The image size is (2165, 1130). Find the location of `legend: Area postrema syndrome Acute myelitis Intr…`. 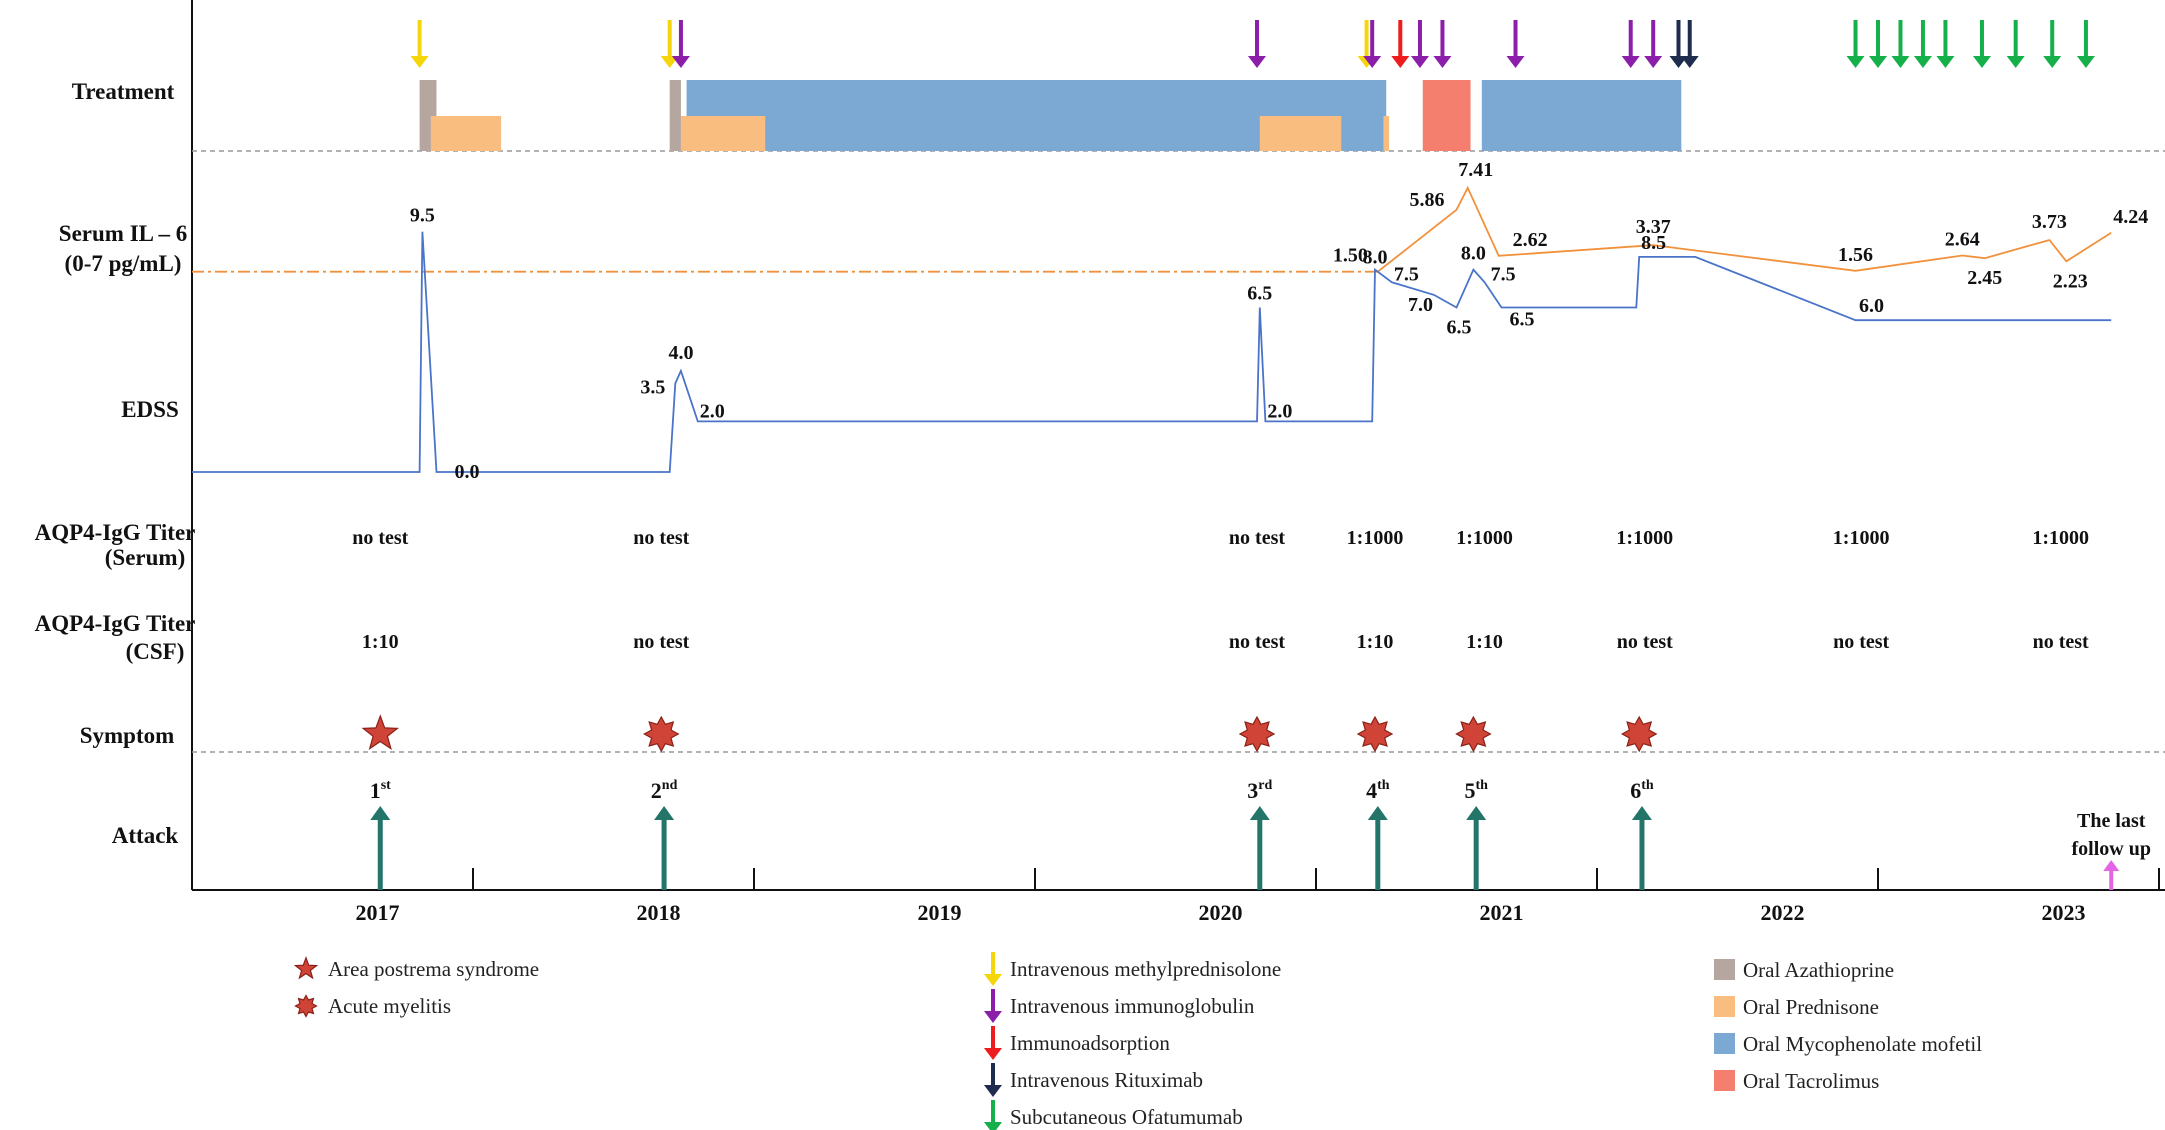

legend: Area postrema syndrome Acute myelitis Intr… is located at coordinates (1137, 1041).